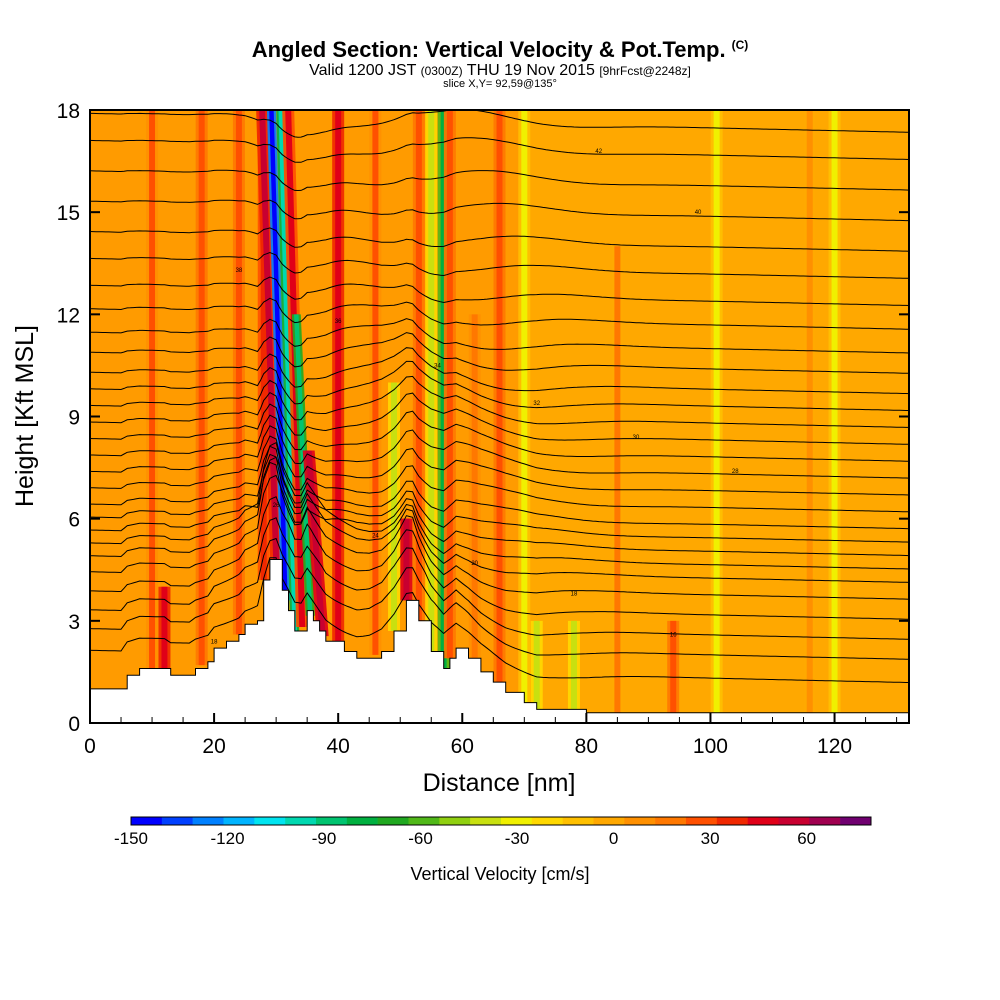 The image size is (1000, 1000). What do you see at coordinates (90, 746) in the screenshot?
I see `x-tick-label: 0` at bounding box center [90, 746].